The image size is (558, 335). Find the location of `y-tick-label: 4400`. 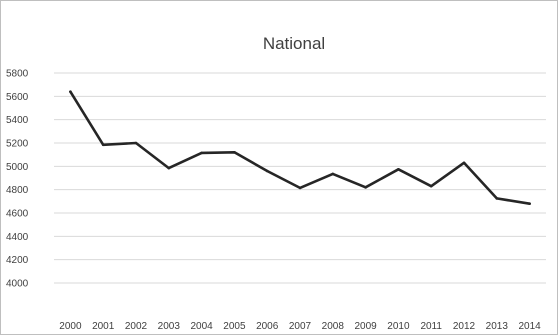

y-tick-label: 4400 is located at coordinates (17, 237).